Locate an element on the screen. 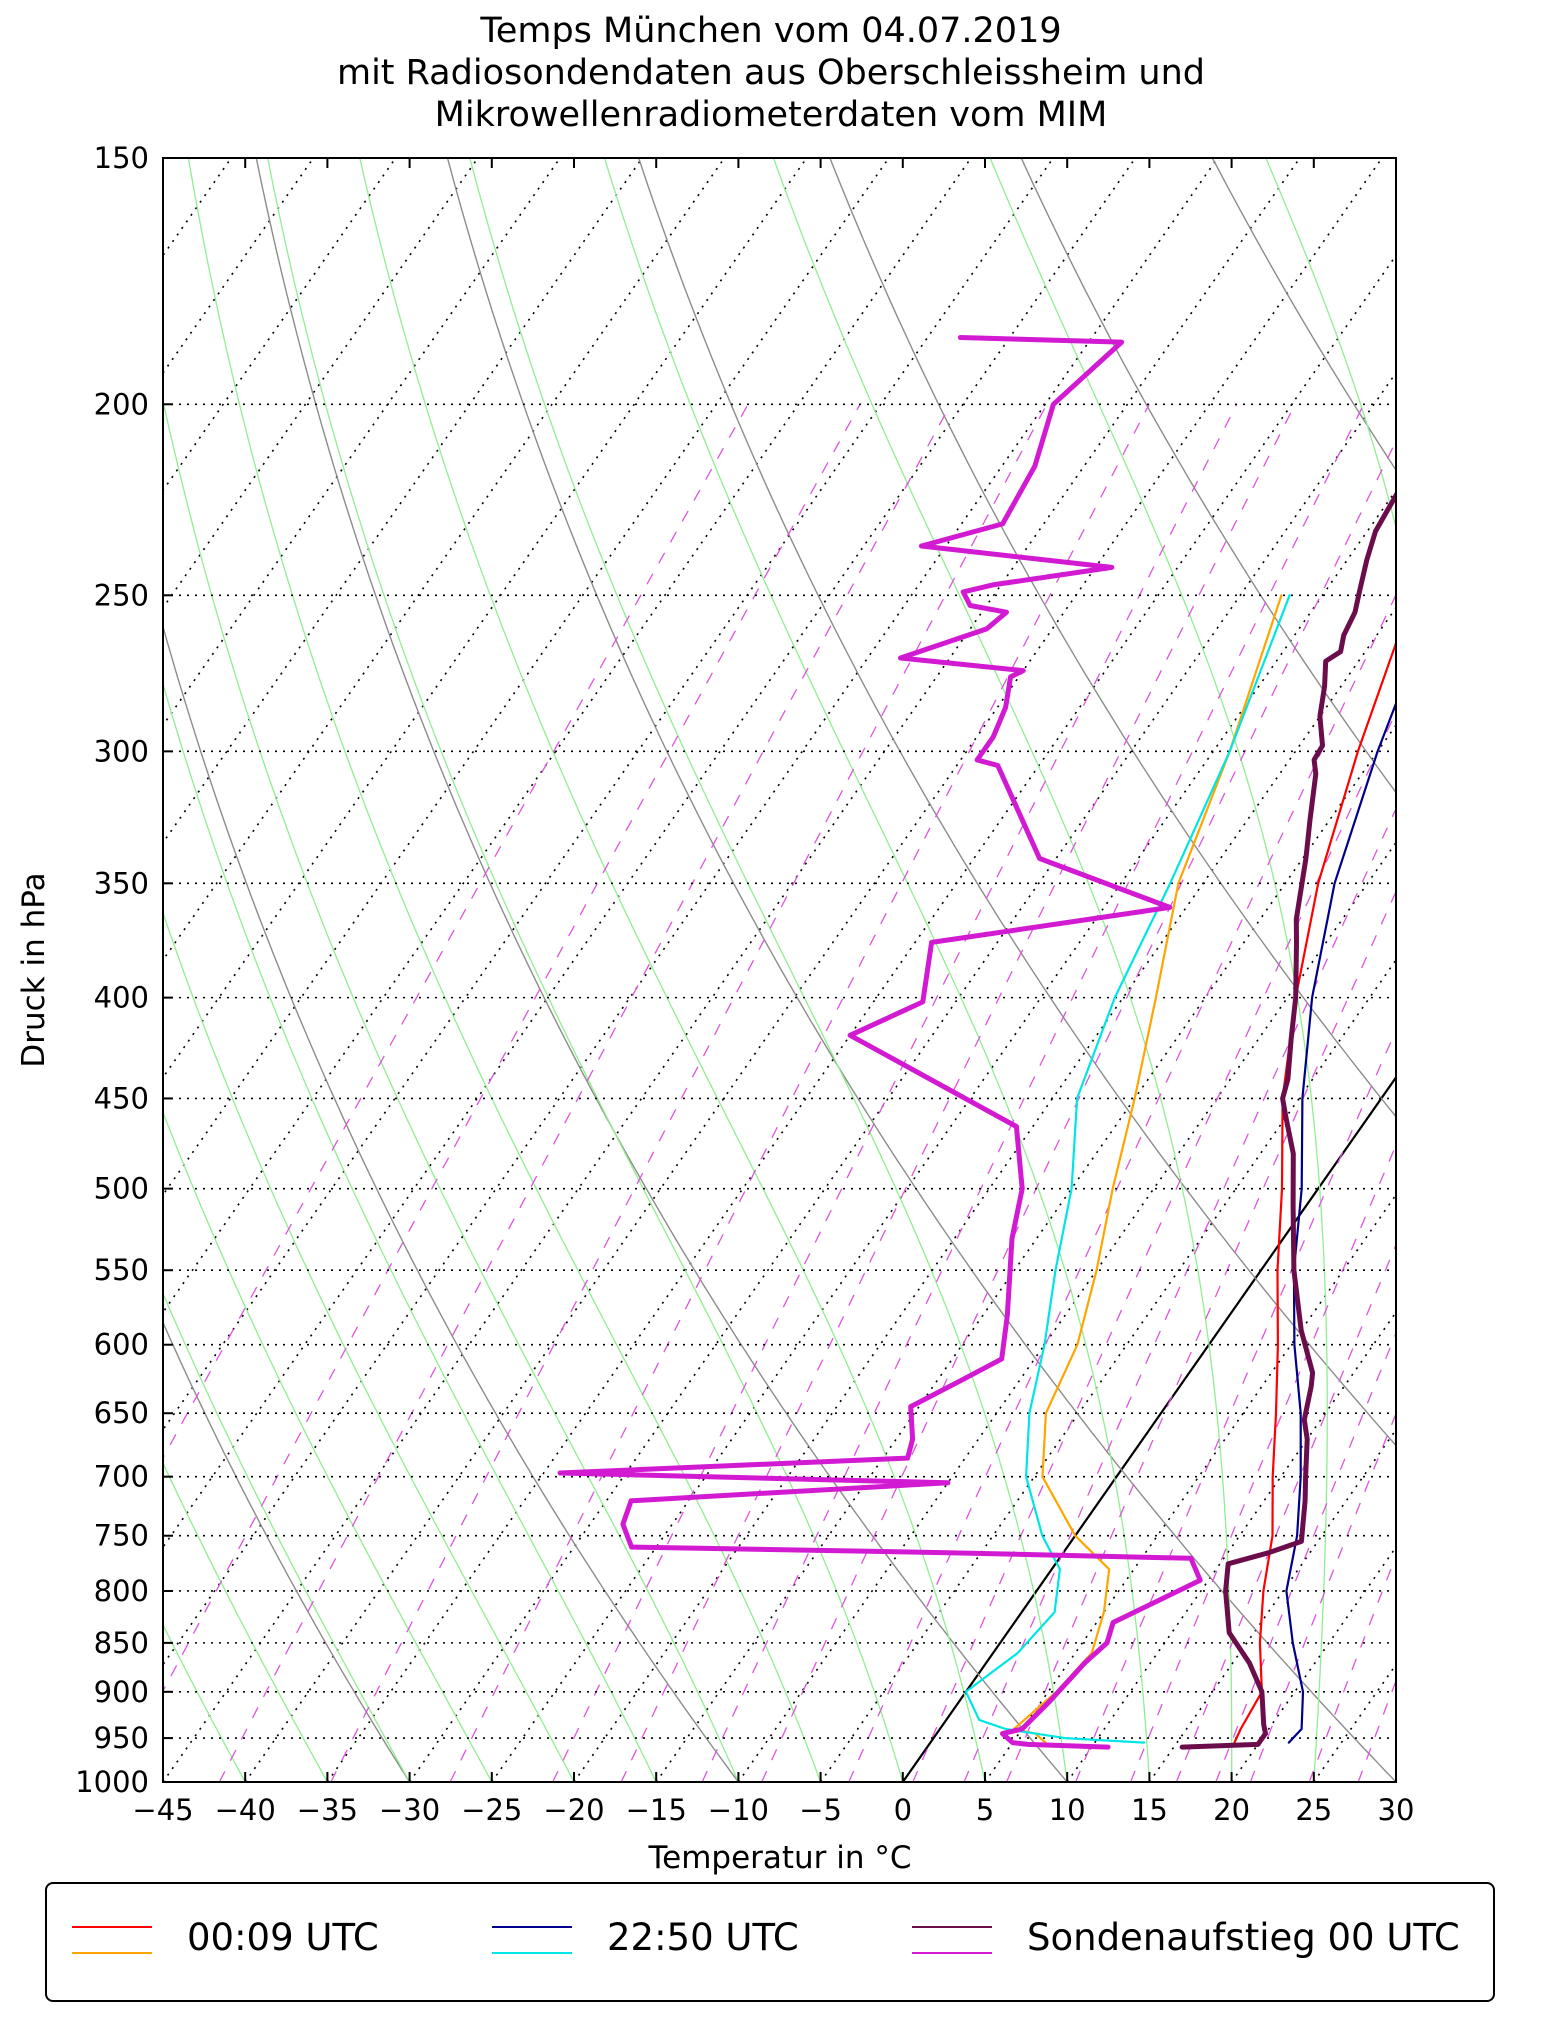  x-tick-label: −20 is located at coordinates (573, 1810).